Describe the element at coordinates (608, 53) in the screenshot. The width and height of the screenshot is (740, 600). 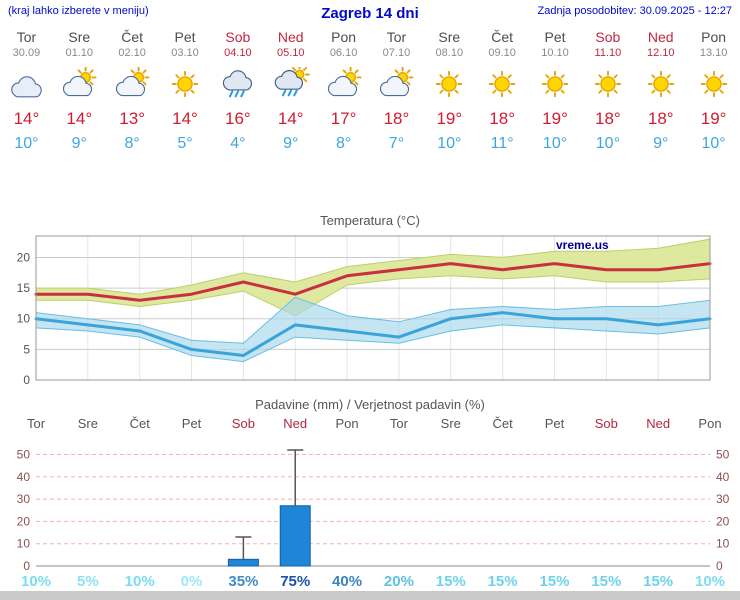
I see `day-date: 11.10` at that location.